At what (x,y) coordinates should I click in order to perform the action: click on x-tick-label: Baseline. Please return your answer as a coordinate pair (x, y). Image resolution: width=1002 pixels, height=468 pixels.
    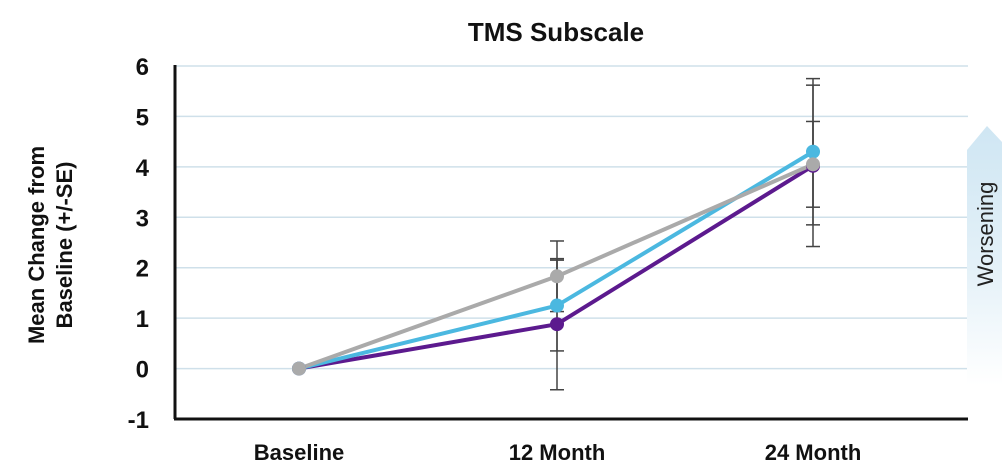
    Looking at the image, I should click on (299, 452).